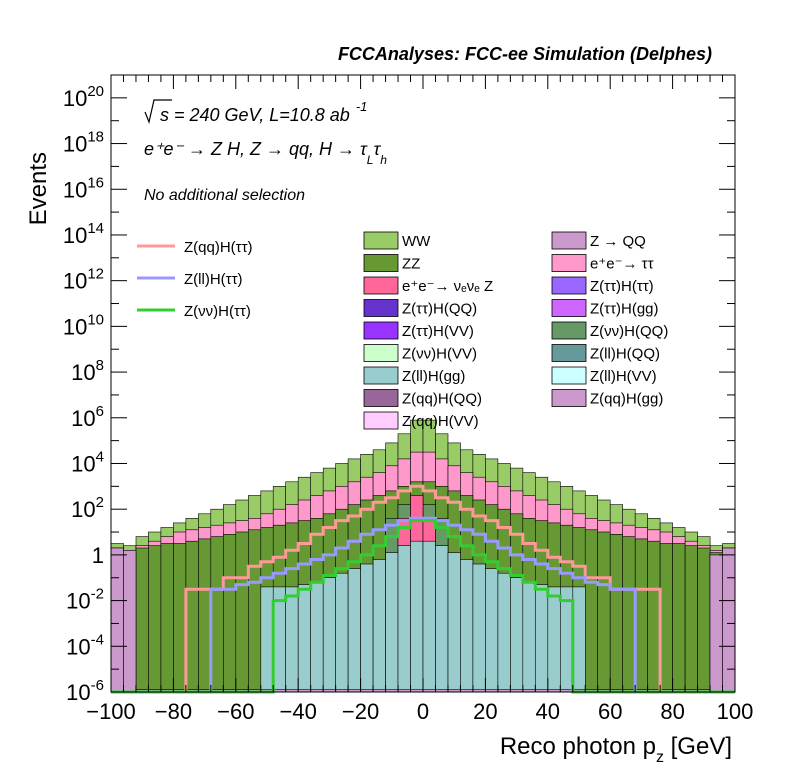 The height and width of the screenshot is (772, 796). Describe the element at coordinates (423, 711) in the screenshot. I see `x-tick-label-5: 0` at that location.